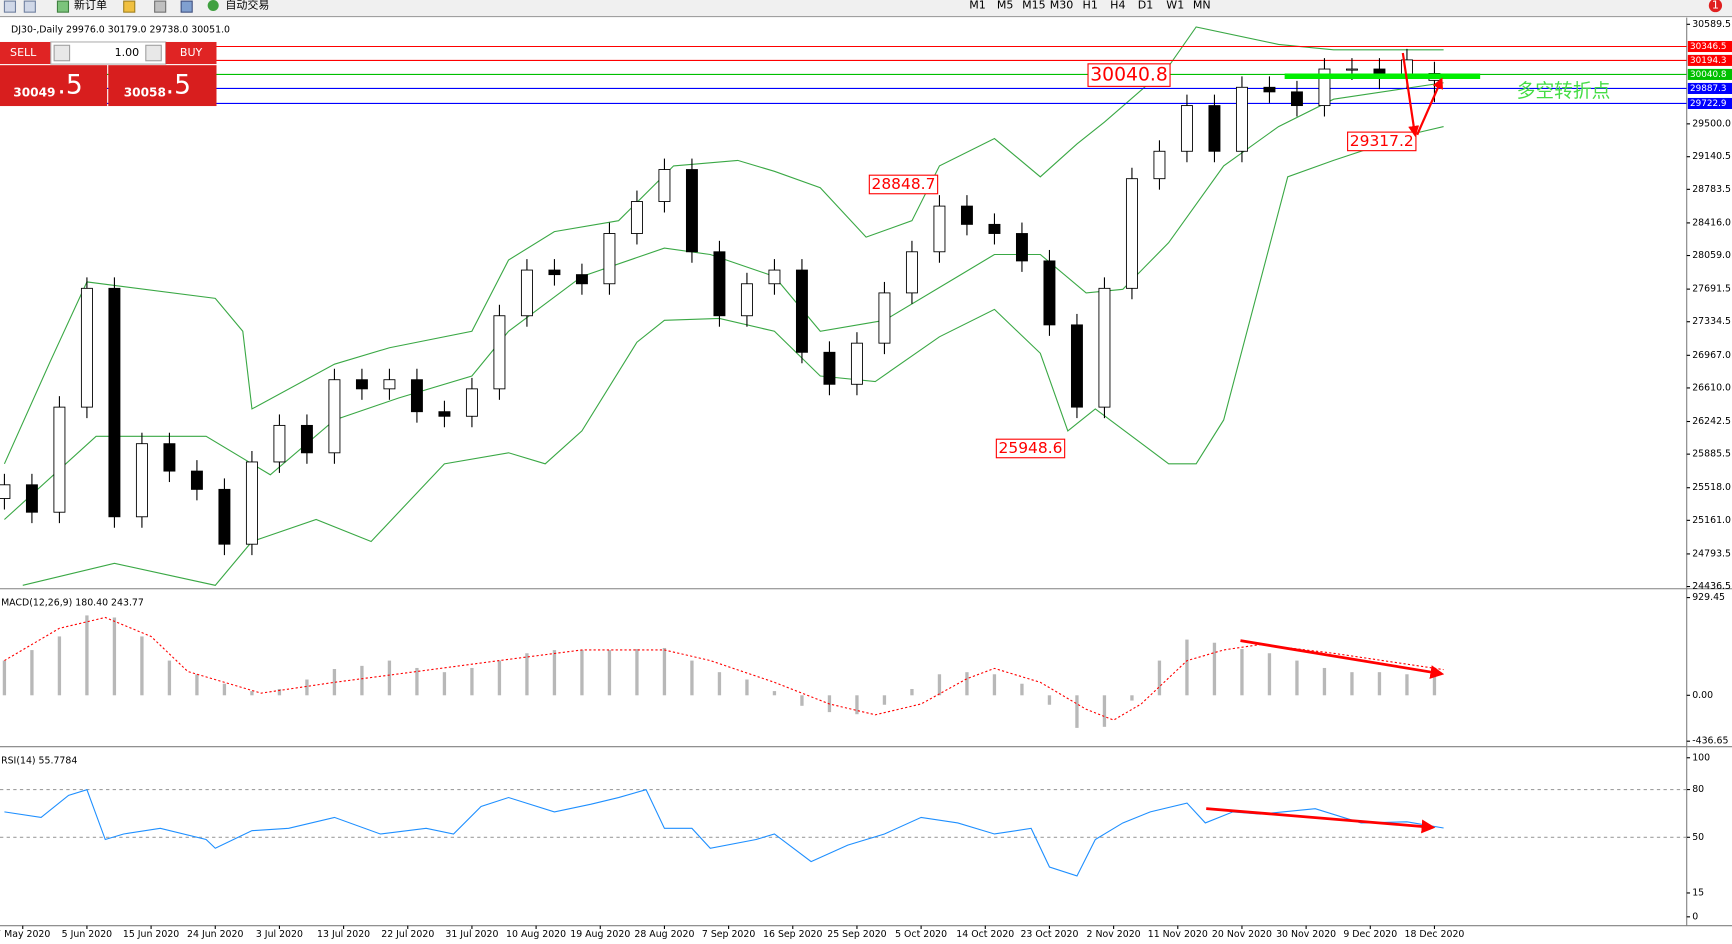 This screenshot has height=944, width=1732. Describe the element at coordinates (34, 92) in the screenshot. I see `sell-price: 30049` at that location.